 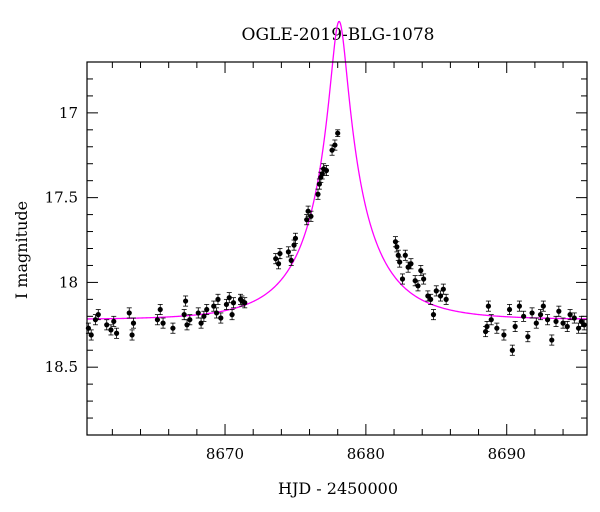 What do you see at coordinates (338, 488) in the screenshot?
I see `x-axis-label: HJD - 2450000` at bounding box center [338, 488].